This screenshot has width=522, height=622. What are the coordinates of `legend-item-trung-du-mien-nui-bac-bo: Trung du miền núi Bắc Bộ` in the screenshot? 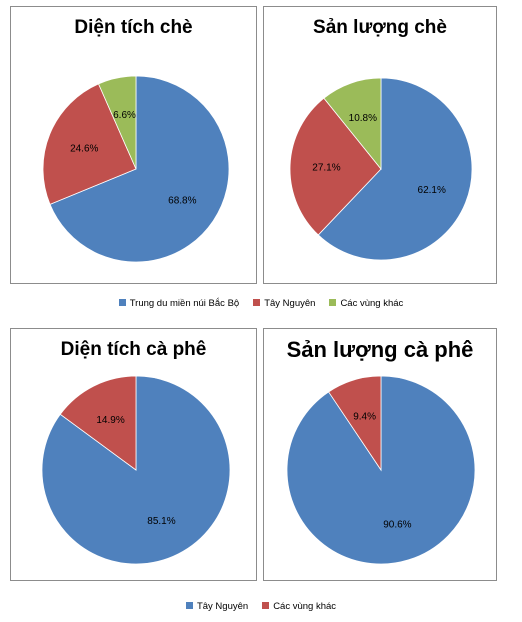 It's located at (179, 303).